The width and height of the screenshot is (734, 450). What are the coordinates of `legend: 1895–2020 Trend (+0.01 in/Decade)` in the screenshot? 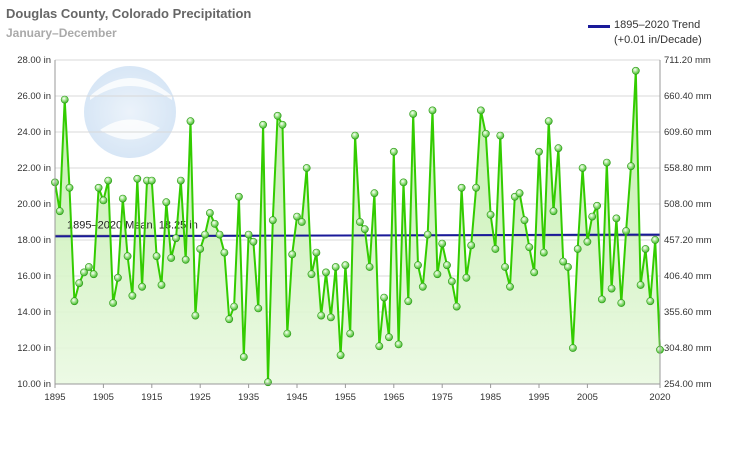 It's located at (645, 33).